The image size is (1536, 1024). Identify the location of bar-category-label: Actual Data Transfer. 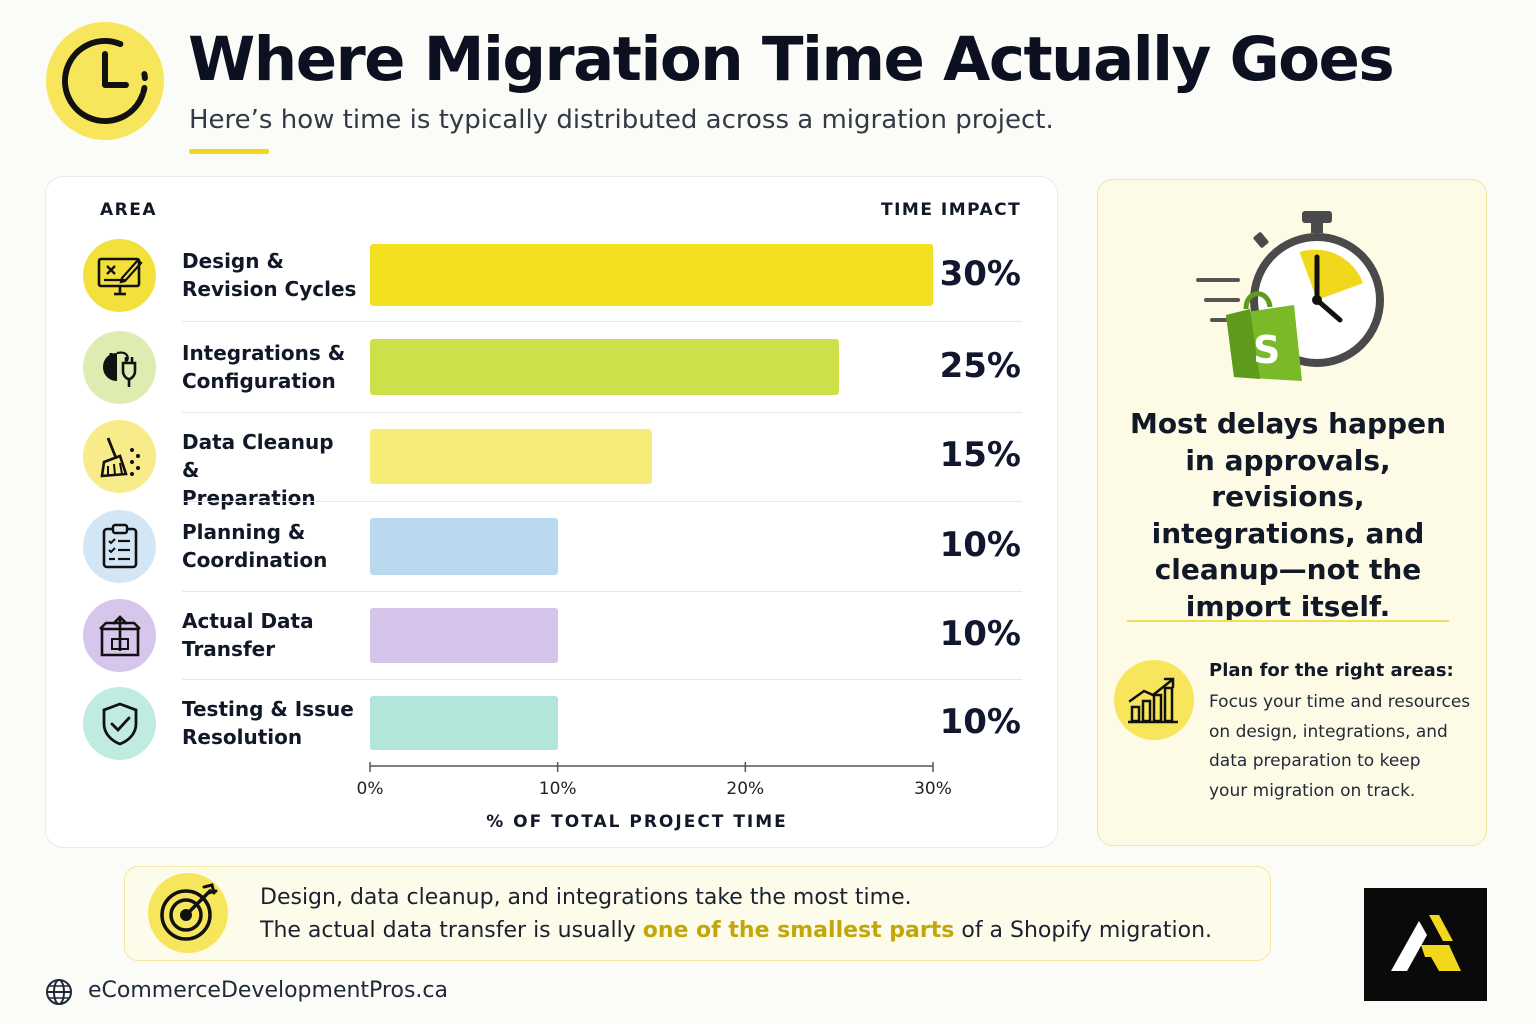
(269, 635).